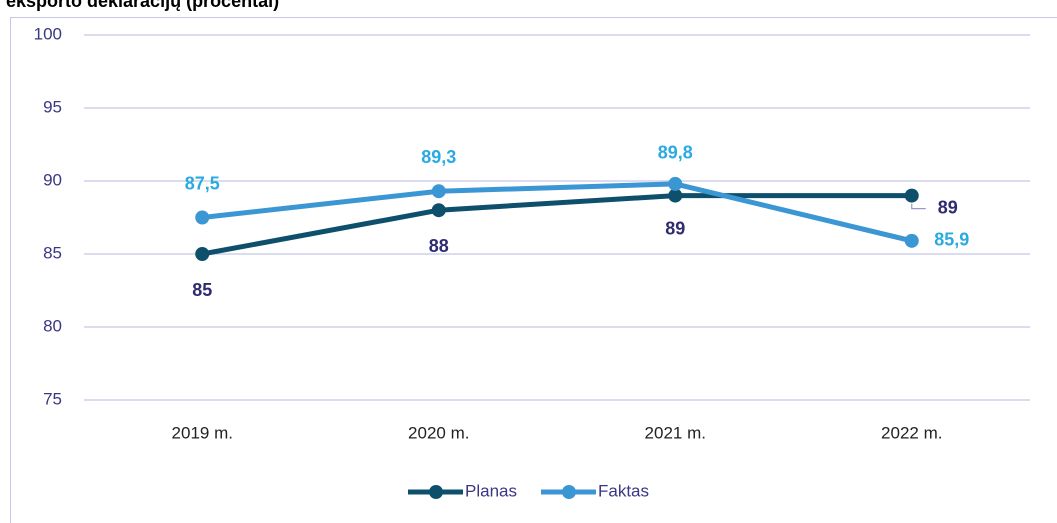 The height and width of the screenshot is (523, 1057). I want to click on y-tick-label: 100, so click(48, 33).